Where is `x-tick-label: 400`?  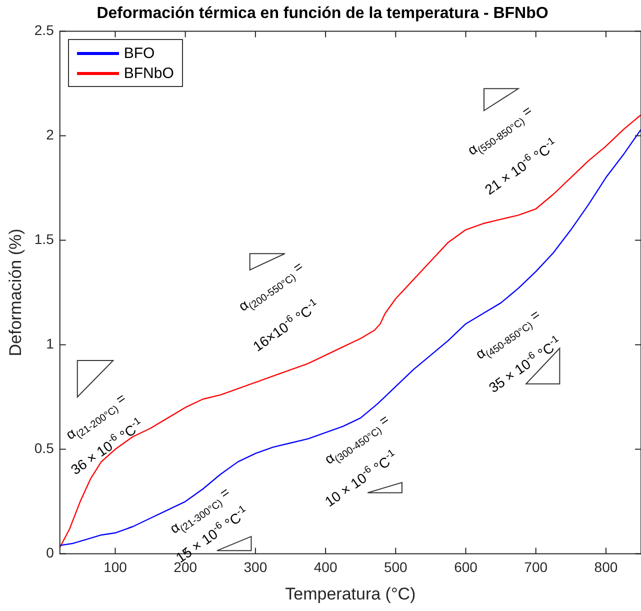
x-tick-label: 400 is located at coordinates (326, 567).